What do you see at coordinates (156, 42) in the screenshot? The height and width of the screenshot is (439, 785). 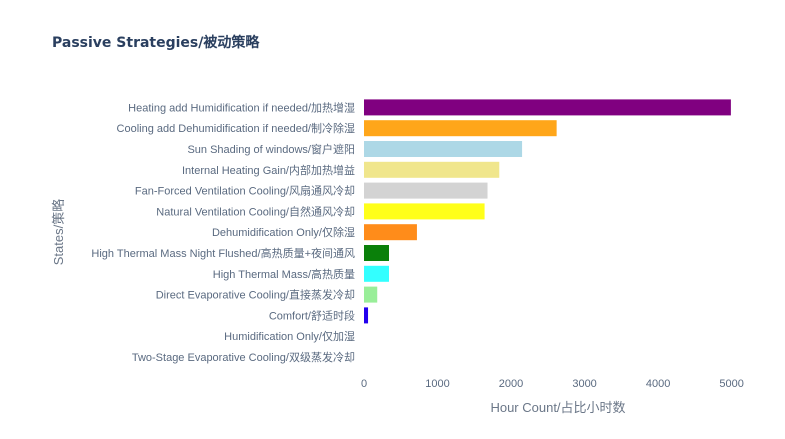 I see `chart-title: Passive Strategies/被动策略` at bounding box center [156, 42].